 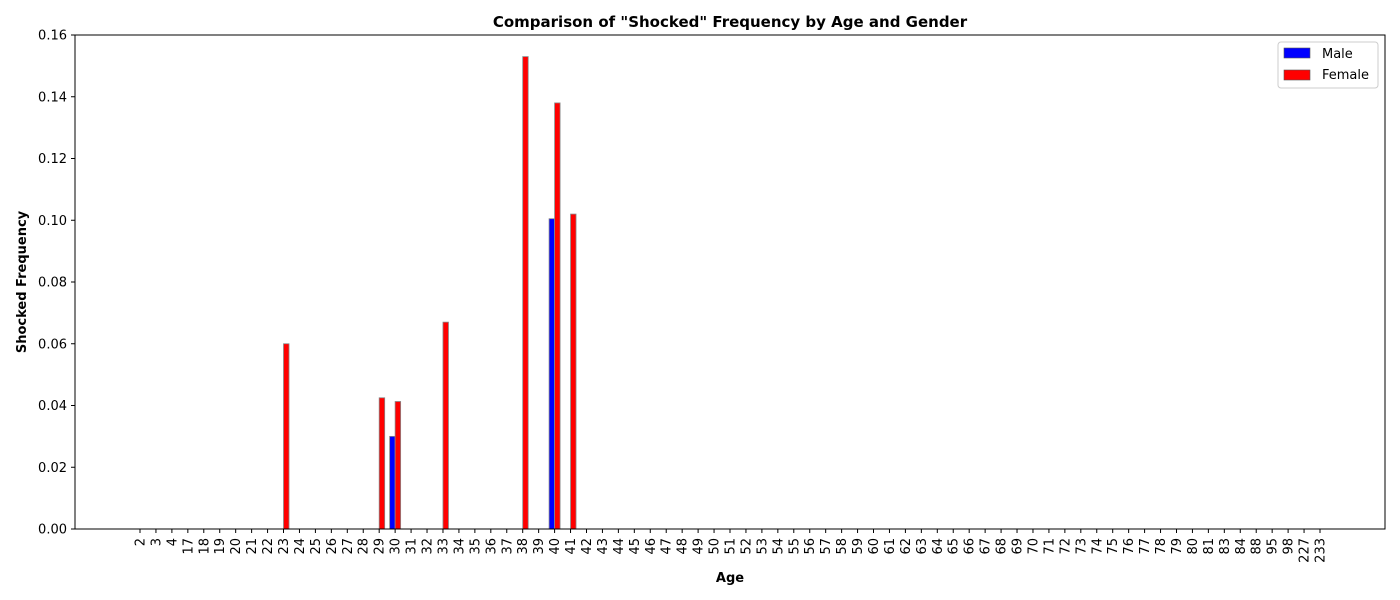 I want to click on legend-swatch-female, so click(x=1297, y=75).